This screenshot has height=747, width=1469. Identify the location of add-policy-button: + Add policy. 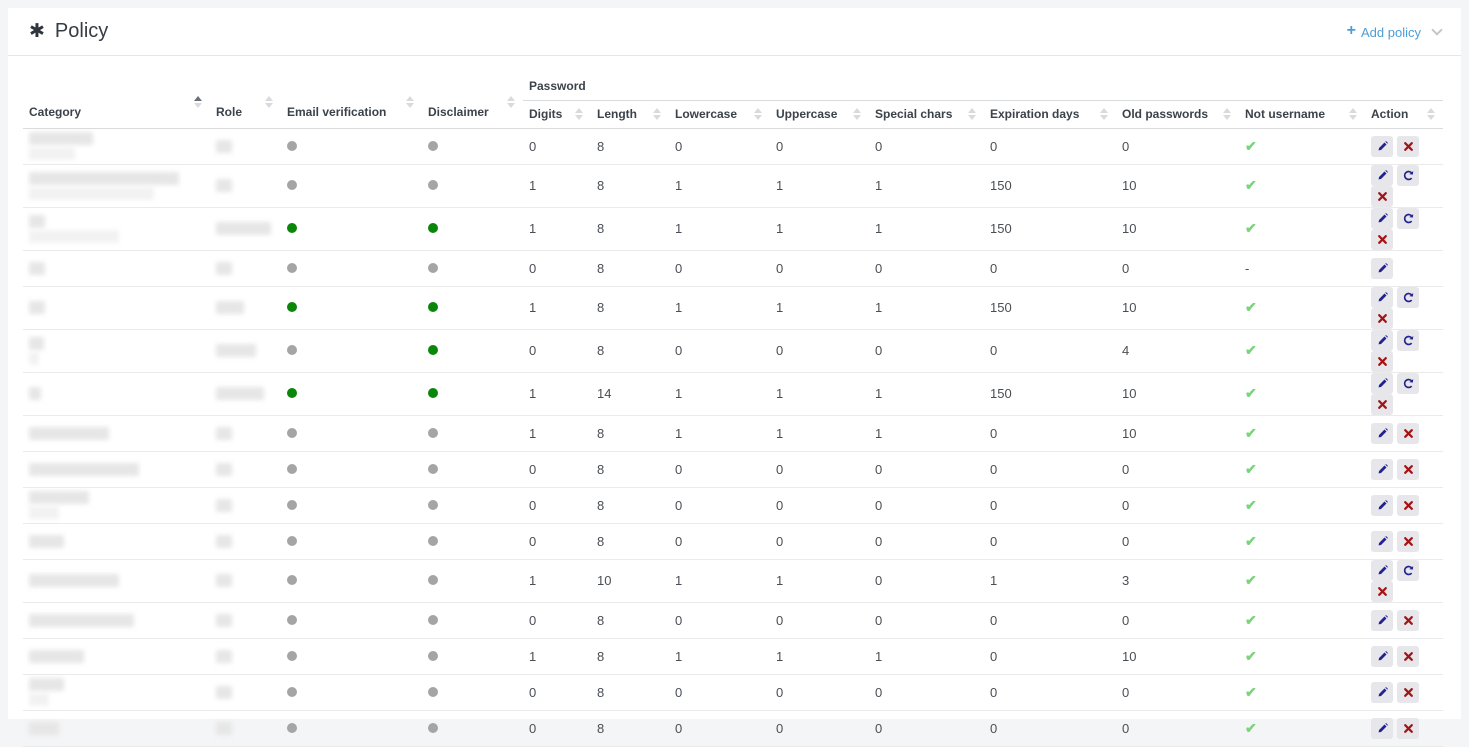
(1395, 32).